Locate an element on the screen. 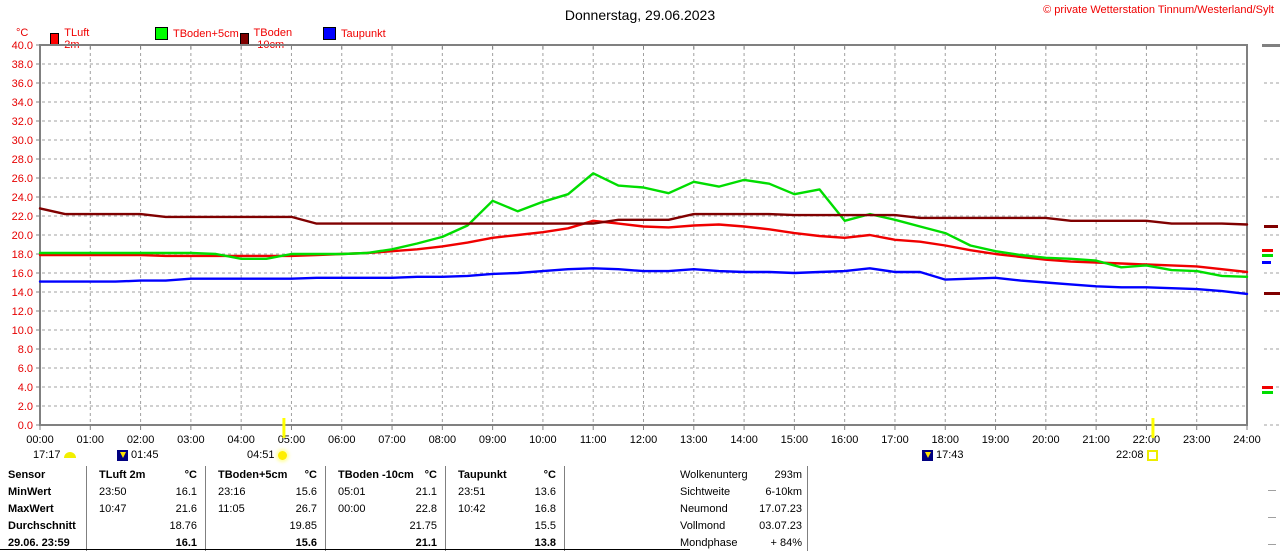 This screenshot has height=552, width=1280. sun-axis-ticks is located at coordinates (718, 428).